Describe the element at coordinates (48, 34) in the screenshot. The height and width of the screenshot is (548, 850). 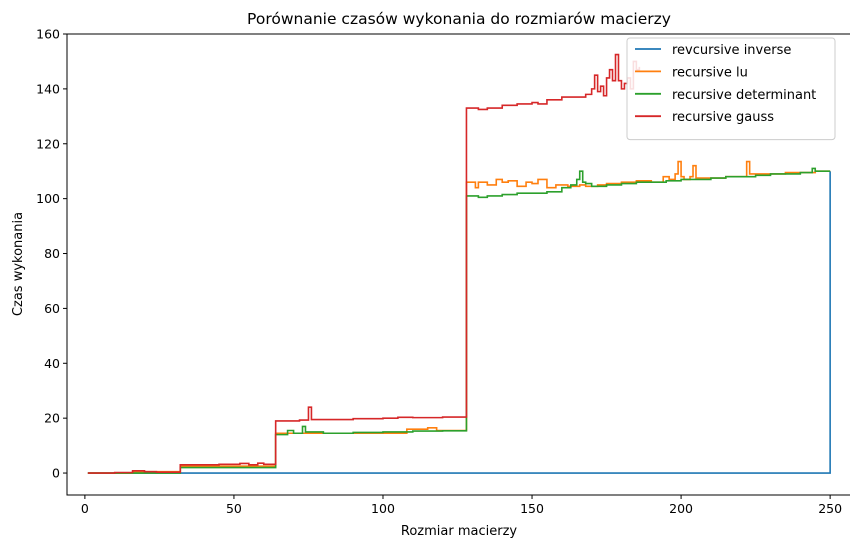
I see `y-tick-label: 160` at that location.